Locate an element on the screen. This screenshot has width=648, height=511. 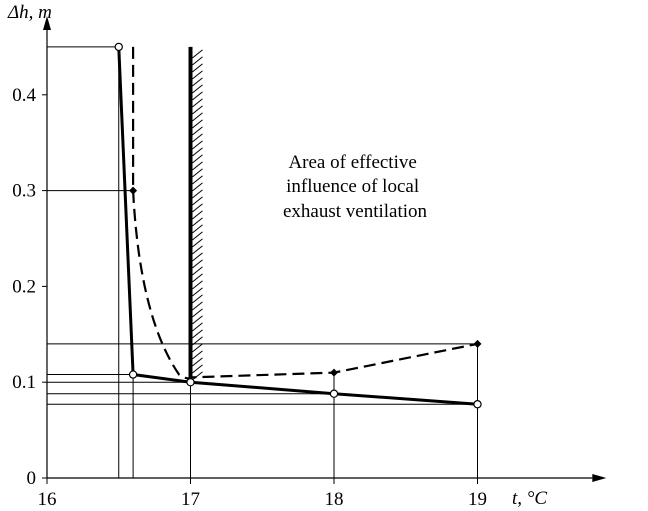
x-tick-label: 17 is located at coordinates (190, 499).